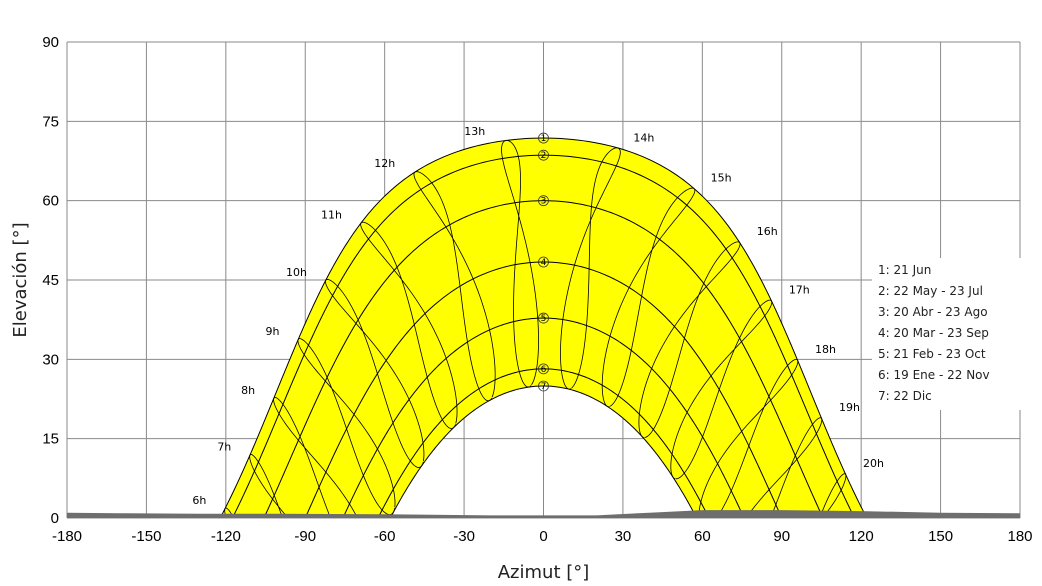  Describe the element at coordinates (933, 312) in the screenshot. I see `legend-entry: 3: 20 Abr - 23 Ago` at that location.